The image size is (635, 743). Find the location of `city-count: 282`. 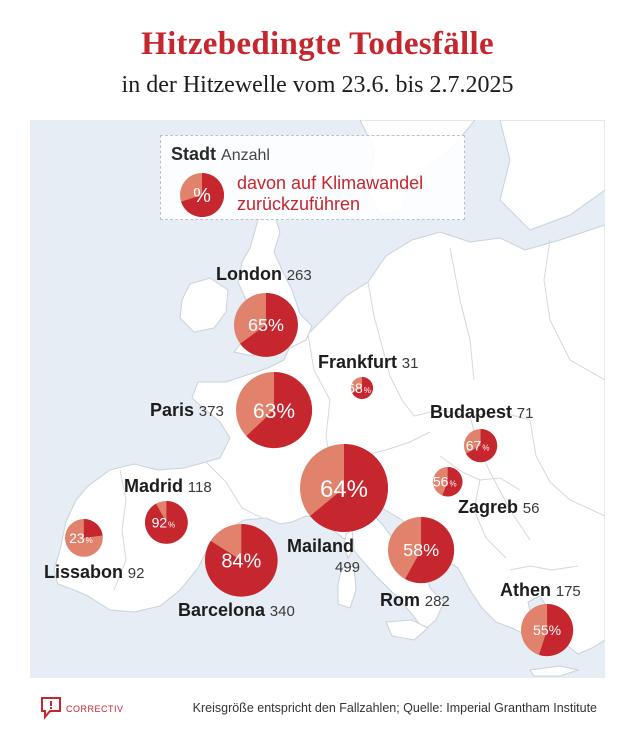

city-count: 282 is located at coordinates (437, 601).